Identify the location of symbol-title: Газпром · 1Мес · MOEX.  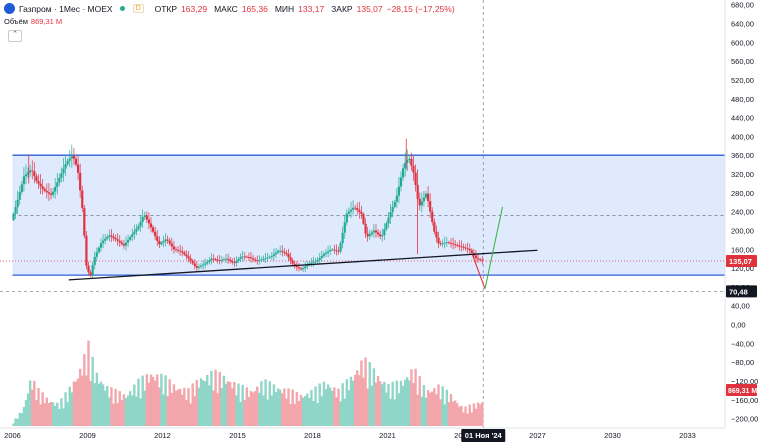
(66, 8).